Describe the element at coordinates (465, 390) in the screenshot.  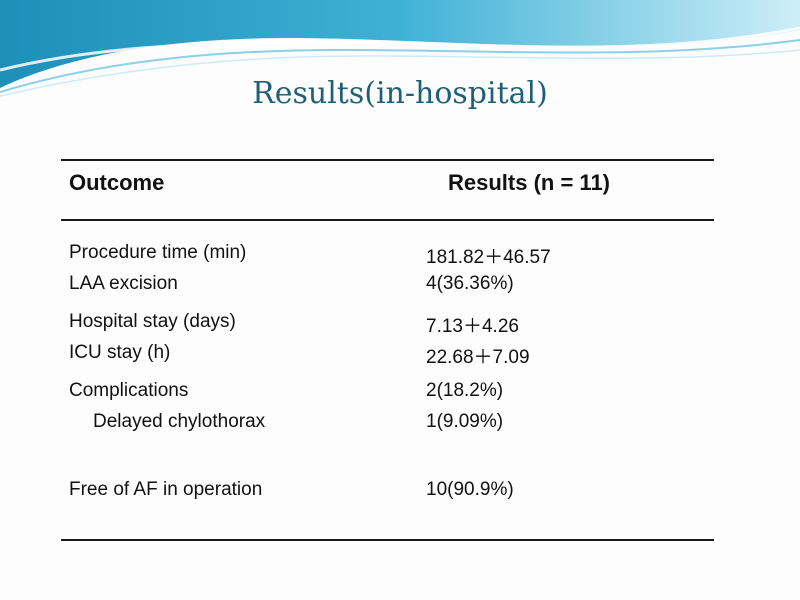
I see `row-value: 2(18.2%)` at that location.